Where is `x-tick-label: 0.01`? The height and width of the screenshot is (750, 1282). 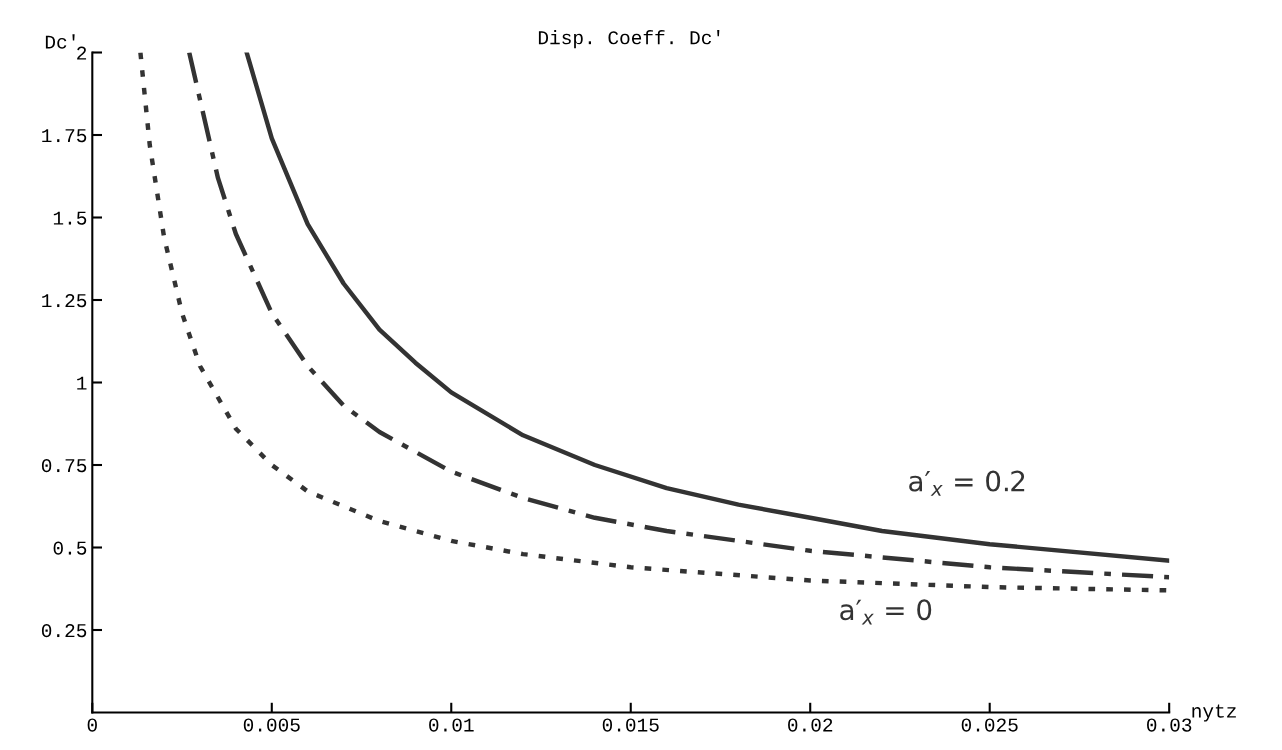
x-tick-label: 0.01 is located at coordinates (451, 725).